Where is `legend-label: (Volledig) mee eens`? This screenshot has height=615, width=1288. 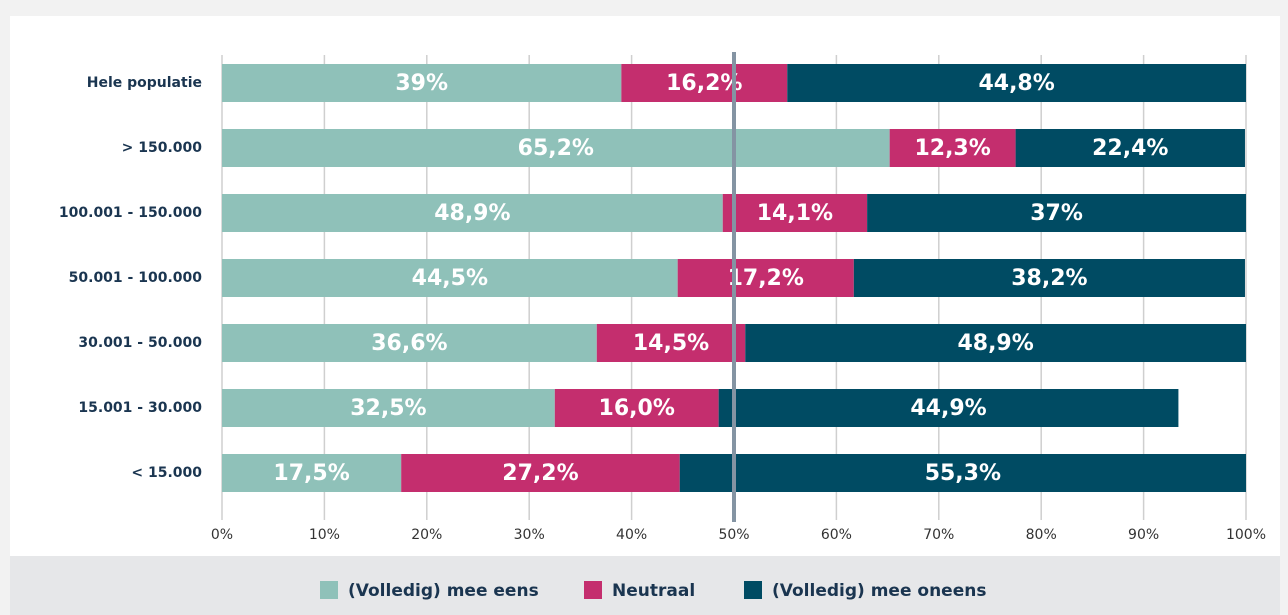 legend-label: (Volledig) mee eens is located at coordinates (443, 591).